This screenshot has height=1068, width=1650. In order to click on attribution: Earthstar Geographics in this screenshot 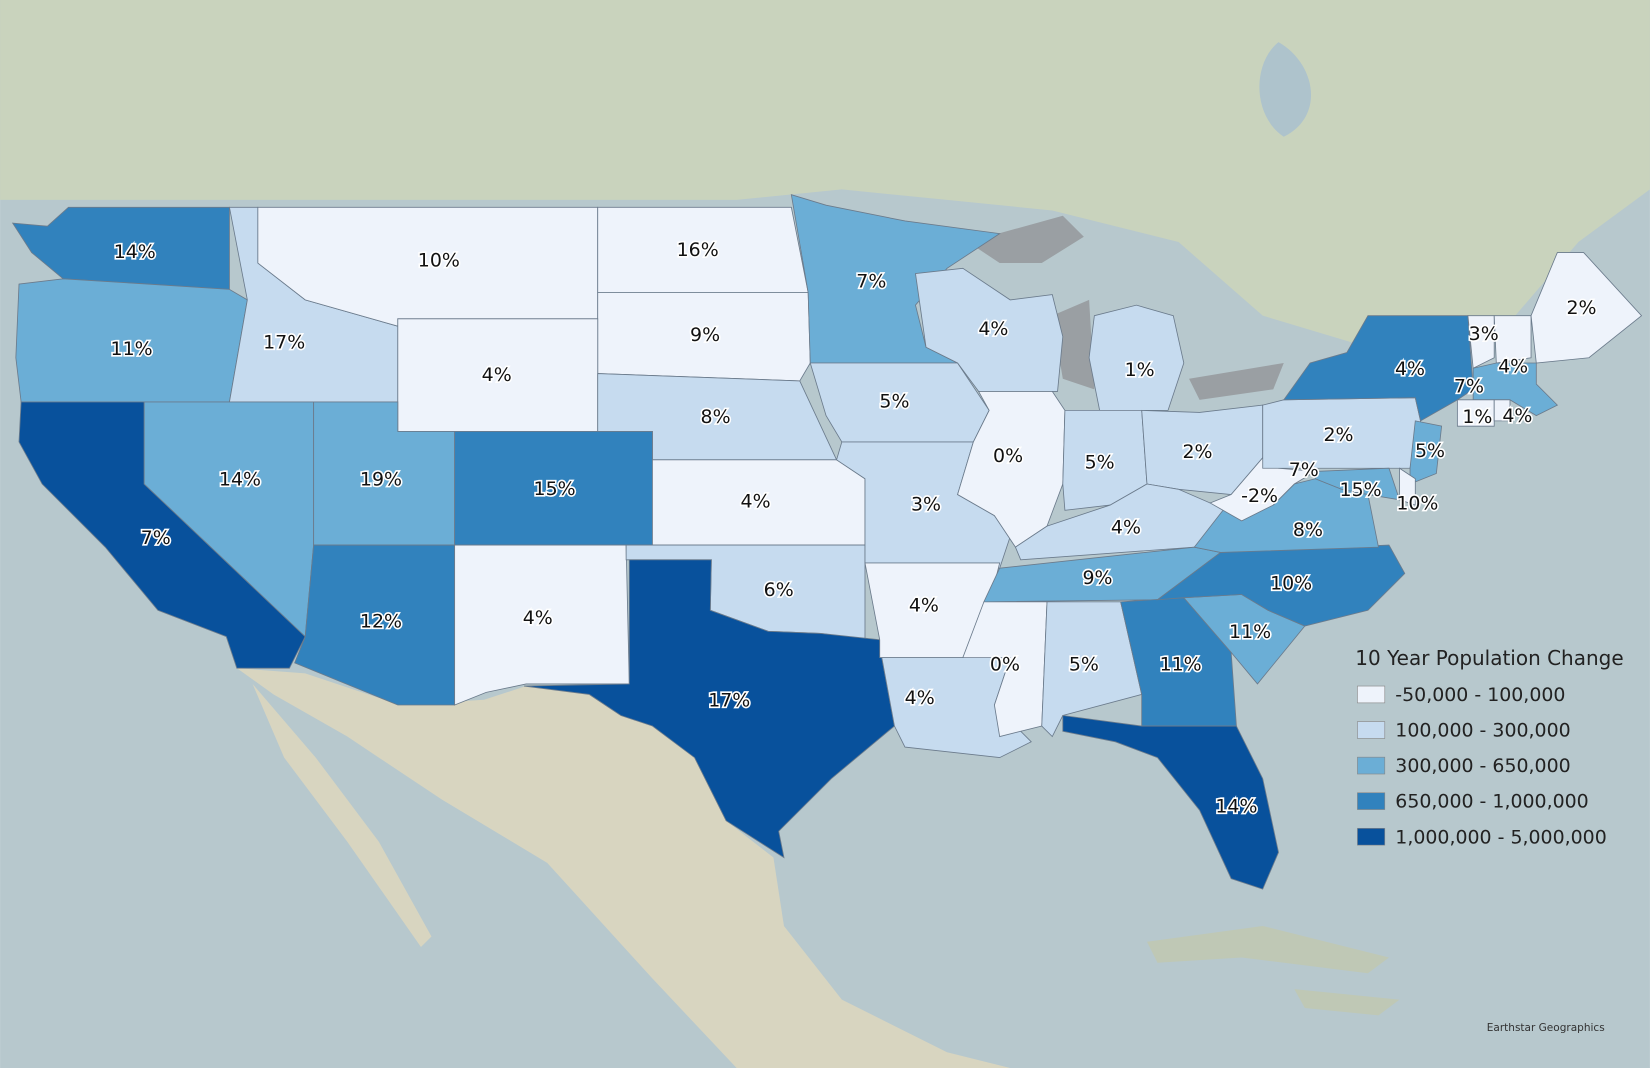, I will do `click(1546, 1028)`.